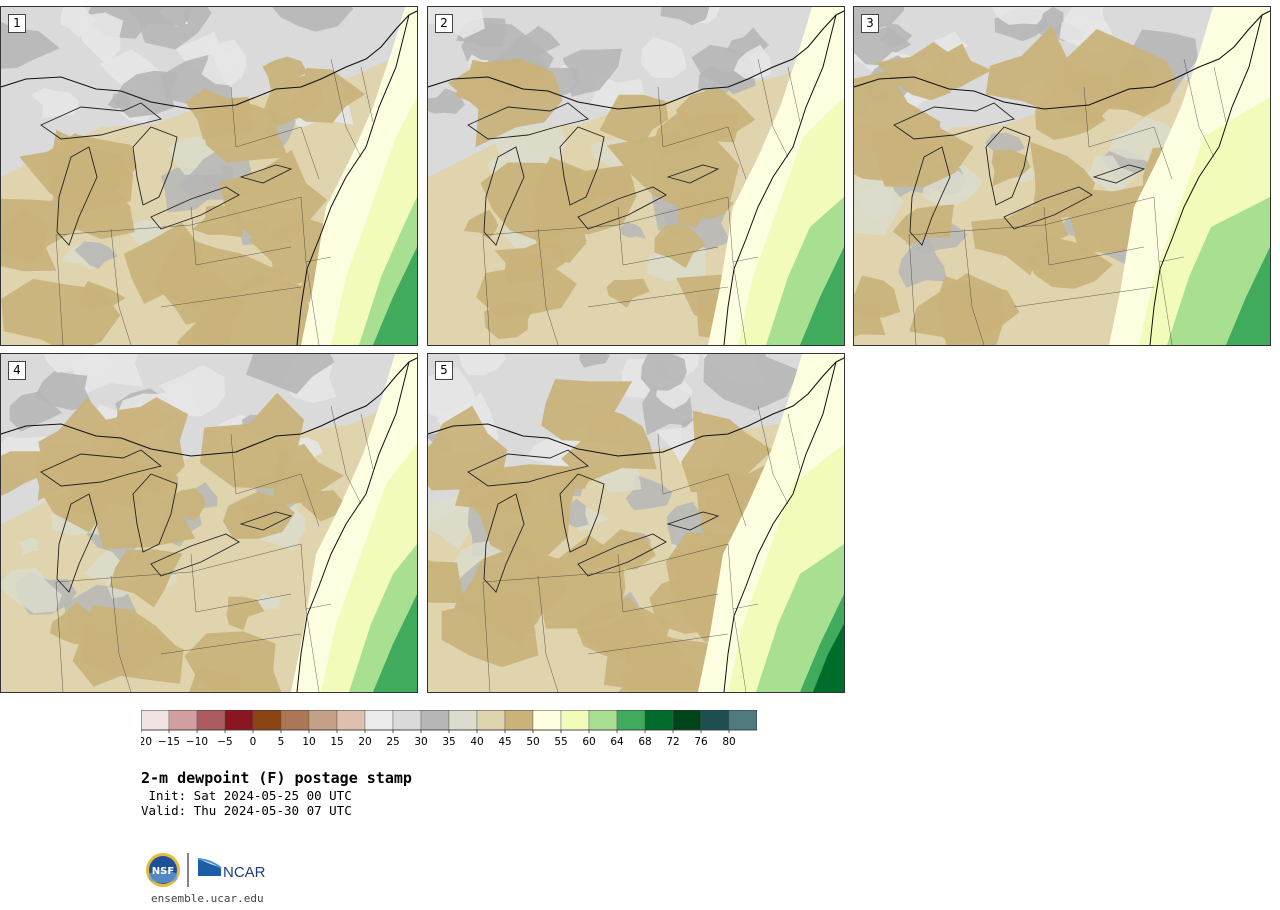  Describe the element at coordinates (532, 742) in the screenshot. I see `colorbar-tick-label: 50` at that location.